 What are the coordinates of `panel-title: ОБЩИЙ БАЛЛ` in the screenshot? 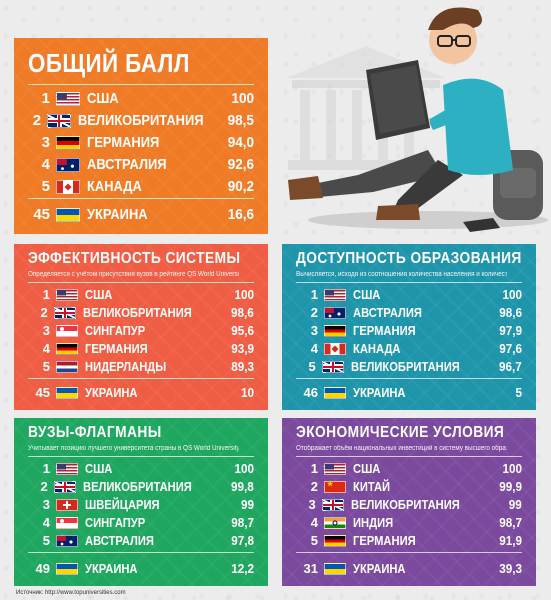 It's located at (109, 63).